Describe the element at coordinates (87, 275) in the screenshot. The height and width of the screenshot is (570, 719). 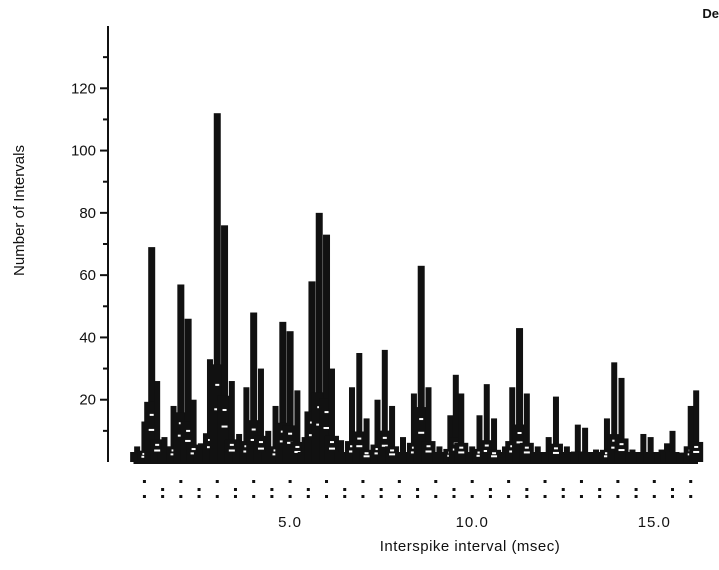
I see `y-tick-label: 60` at that location.